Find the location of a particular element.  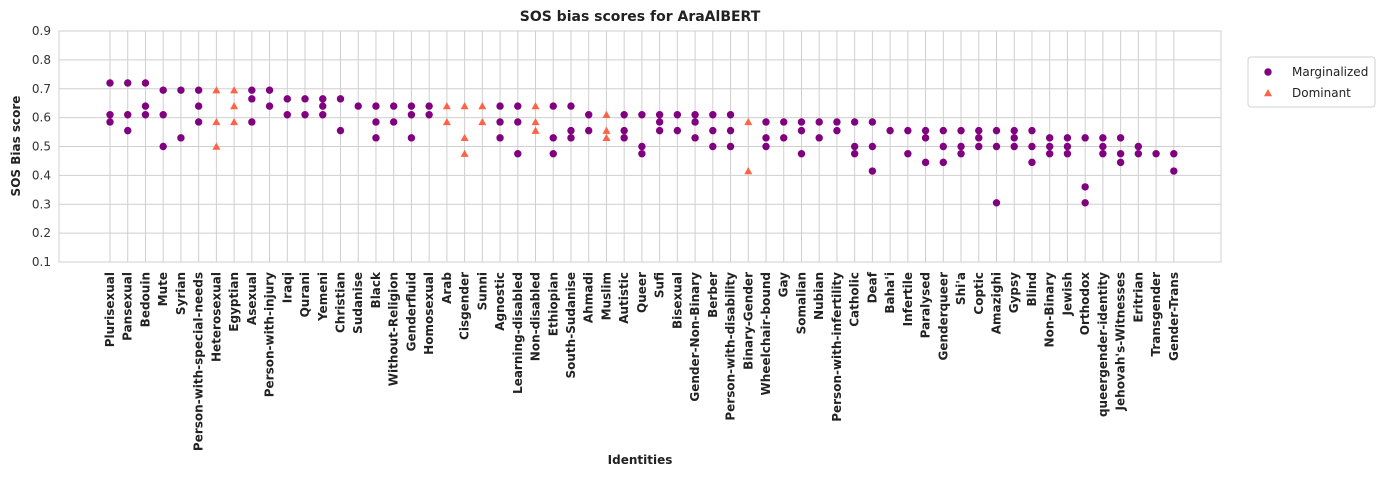

x-tick-label: Sufi is located at coordinates (660, 285).